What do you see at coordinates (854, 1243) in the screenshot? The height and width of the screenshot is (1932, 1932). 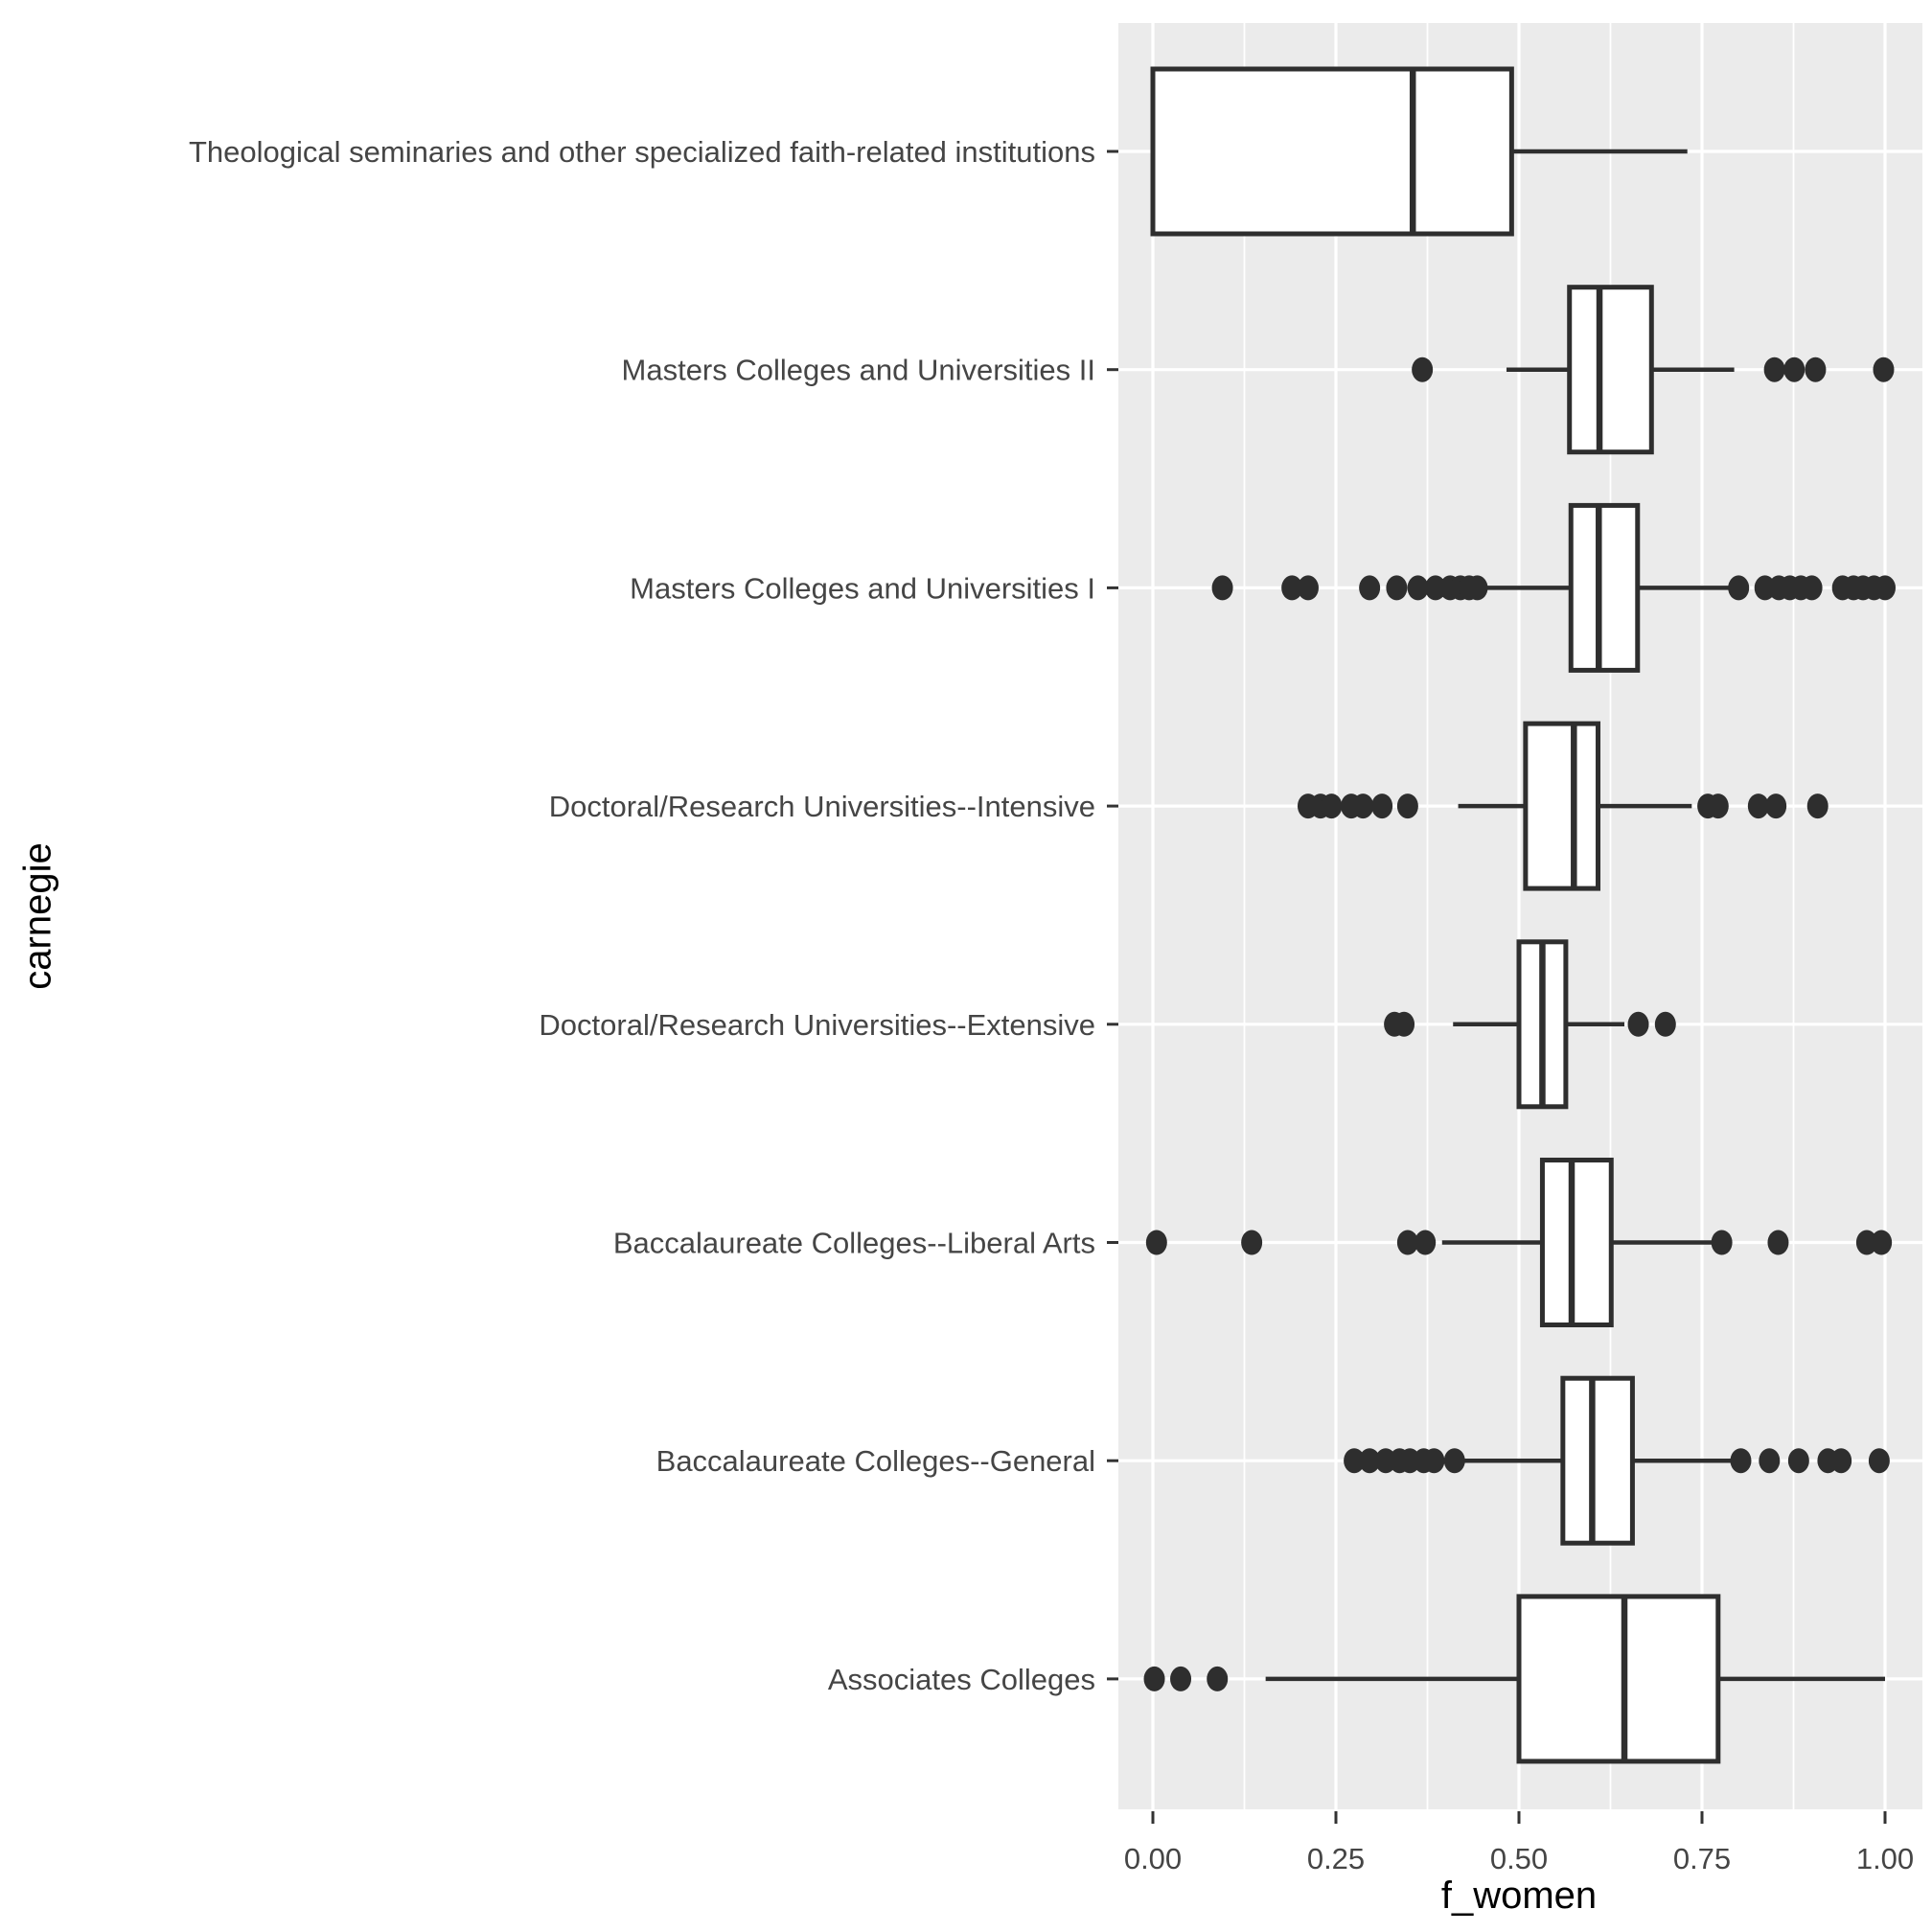 I see `category-label: Baccalaureate Colleges--Liberal Arts` at bounding box center [854, 1243].